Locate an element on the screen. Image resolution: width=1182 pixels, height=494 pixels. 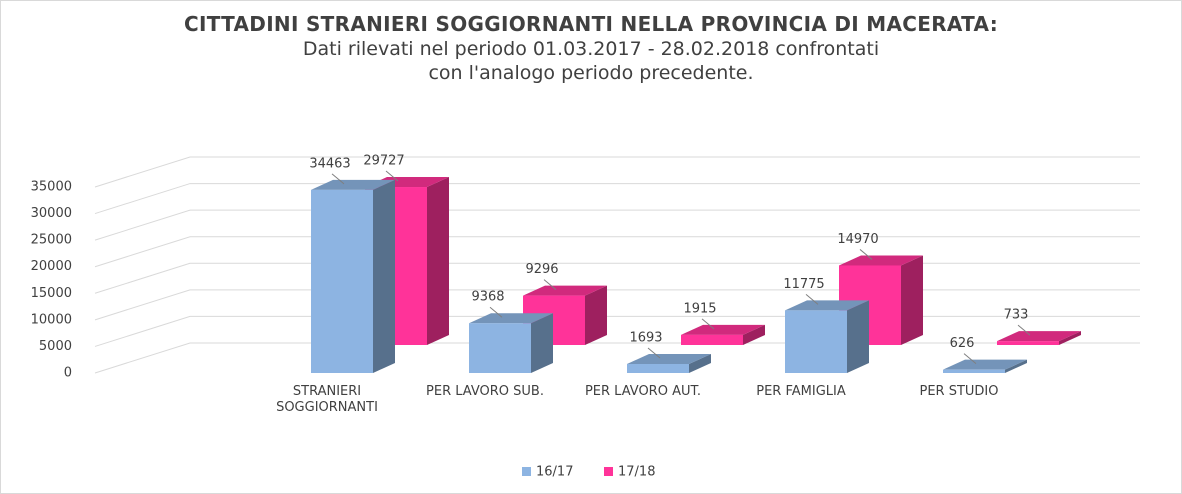
y-tick-label: 0 is located at coordinates (68, 373).